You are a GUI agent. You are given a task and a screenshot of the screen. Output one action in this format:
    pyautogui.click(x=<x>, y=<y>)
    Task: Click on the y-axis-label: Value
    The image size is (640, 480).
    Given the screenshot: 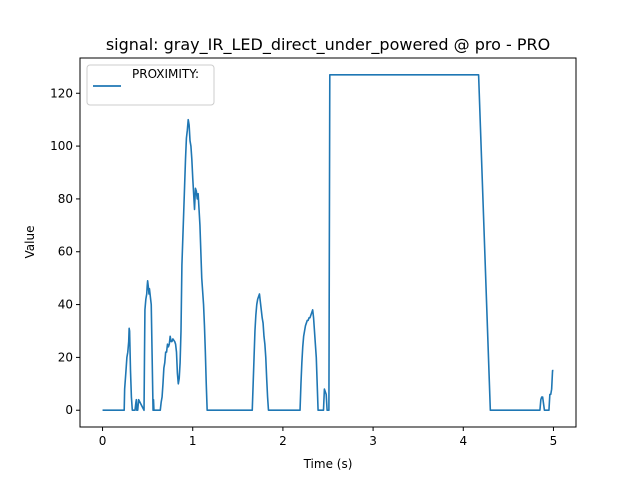 What is the action you would take?
    pyautogui.click(x=30, y=242)
    